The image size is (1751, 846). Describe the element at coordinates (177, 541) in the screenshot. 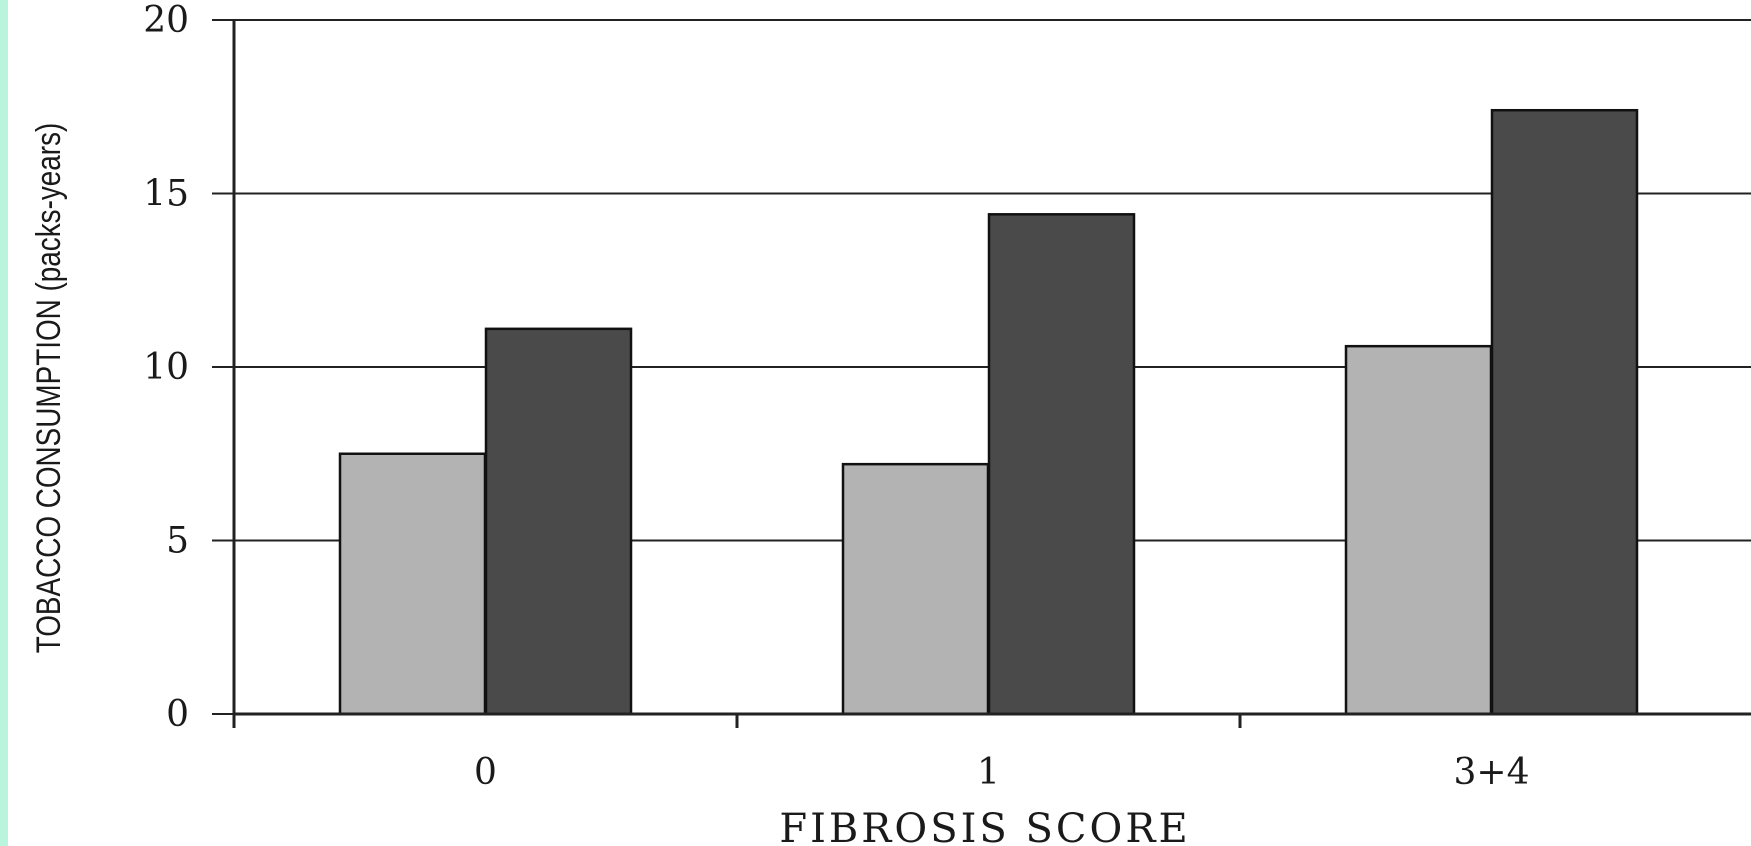

I see `y-tick-label: 5` at that location.